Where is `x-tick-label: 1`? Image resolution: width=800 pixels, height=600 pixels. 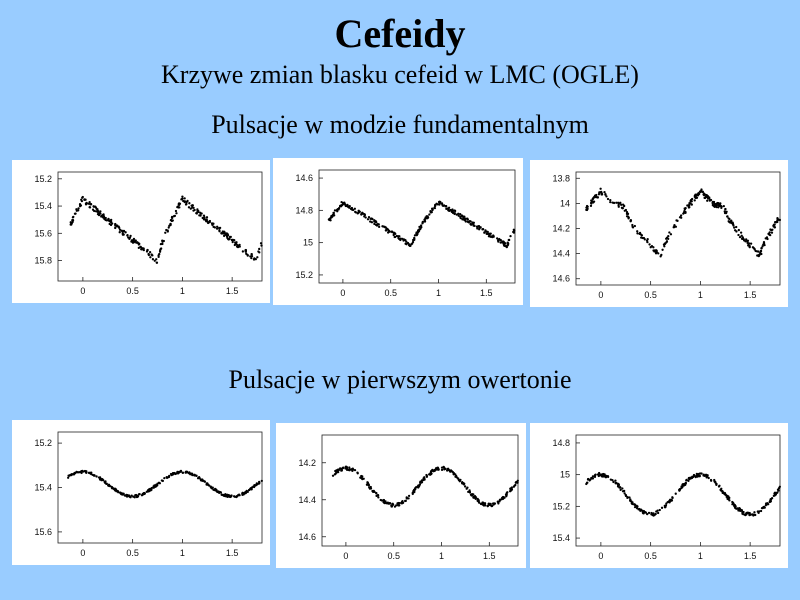 x-tick-label: 1 is located at coordinates (182, 291).